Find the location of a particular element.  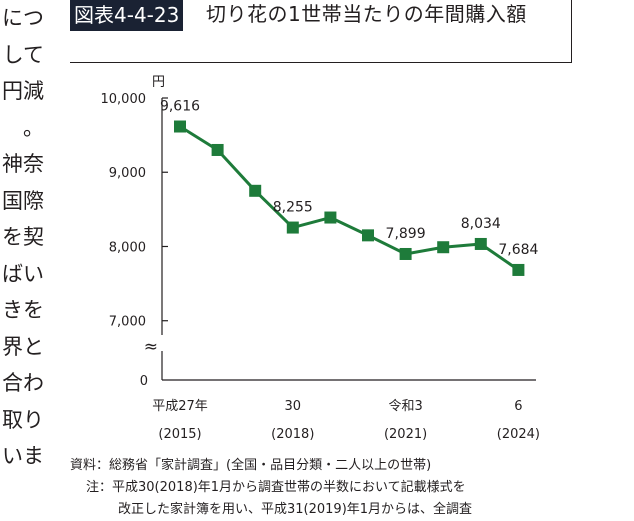

body-text-column: につ して 円減 。 神奈 国際 を契 ばい きを 界と 合わ 取り いま is located at coordinates (22, 260).